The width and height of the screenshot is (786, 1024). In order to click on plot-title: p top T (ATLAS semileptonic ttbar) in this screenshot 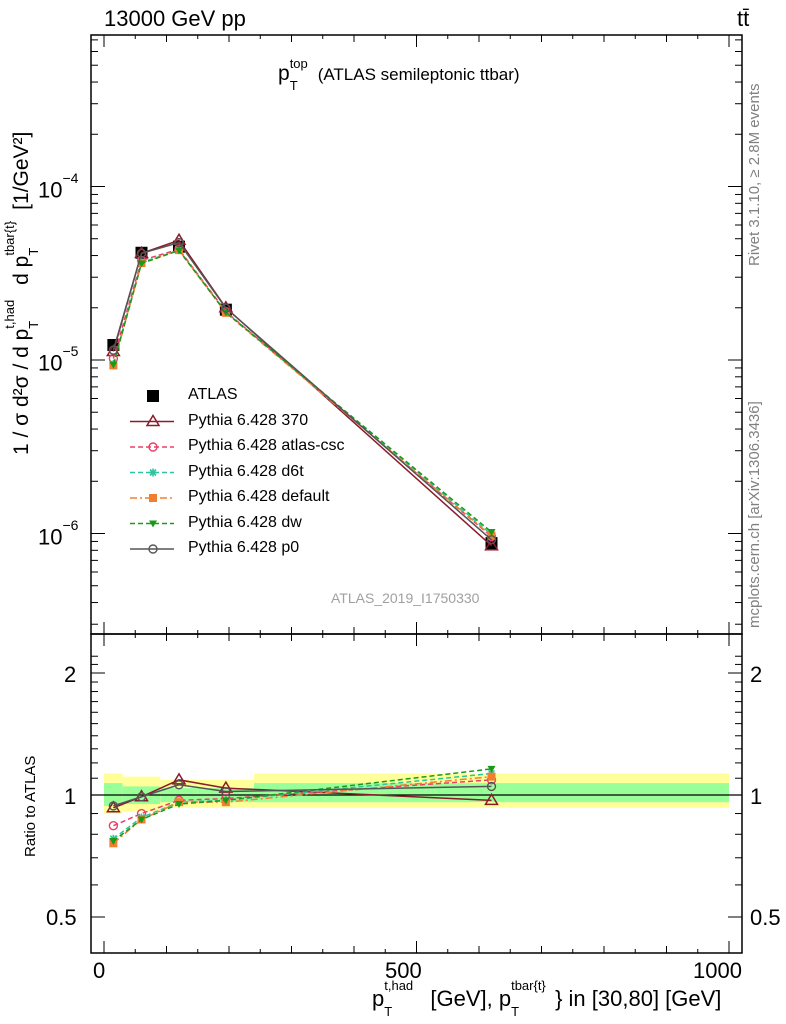, I will do `click(399, 74)`.